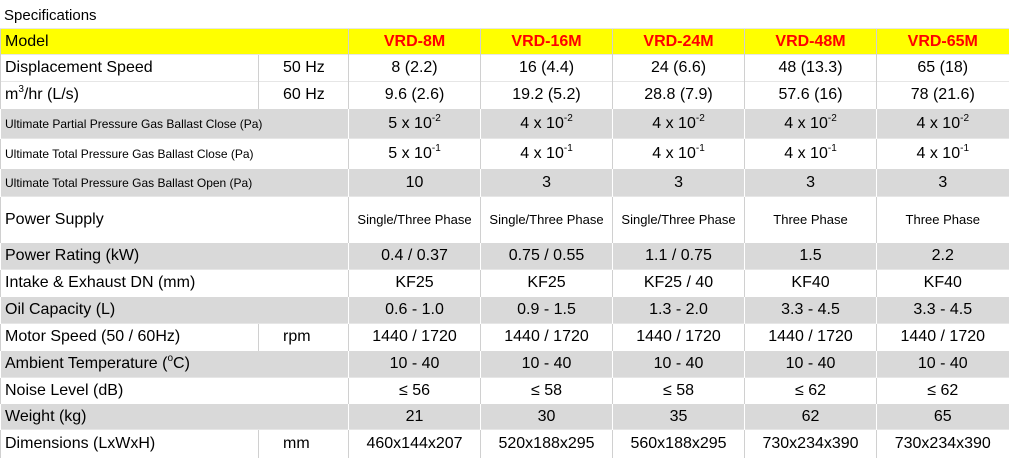 The width and height of the screenshot is (1011, 467). Describe the element at coordinates (414, 310) in the screenshot. I see `spec-value: 0.6 - 1.0` at that location.